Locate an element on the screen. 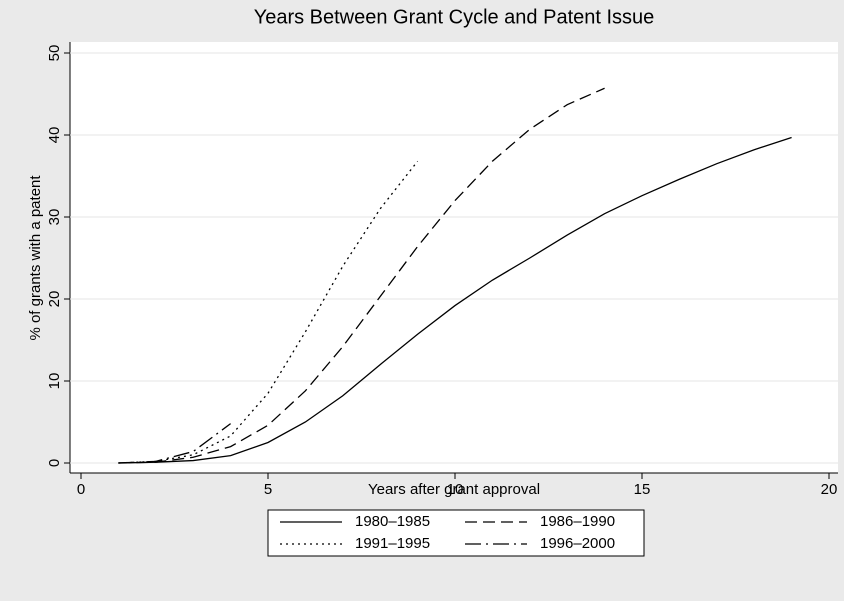 The width and height of the screenshot is (844, 601). y-tick-label: 30 is located at coordinates (54, 217).